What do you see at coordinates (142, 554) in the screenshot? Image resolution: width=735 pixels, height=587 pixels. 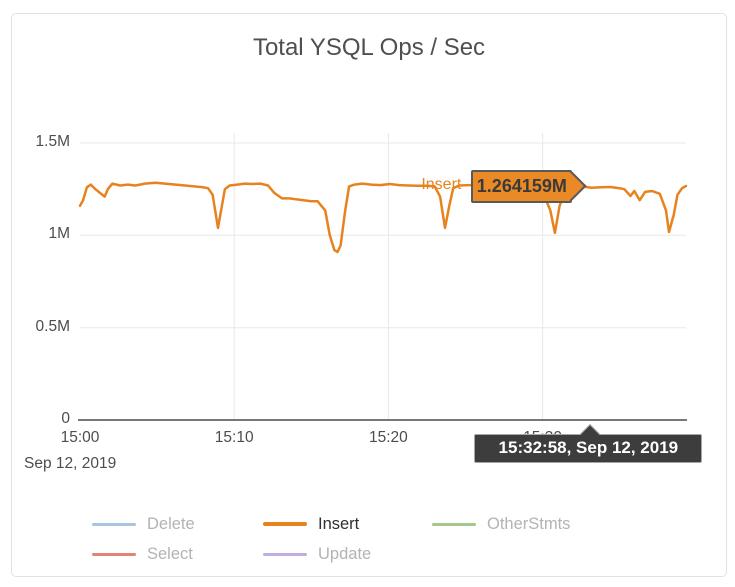 I see `legend-item-select: Select` at bounding box center [142, 554].